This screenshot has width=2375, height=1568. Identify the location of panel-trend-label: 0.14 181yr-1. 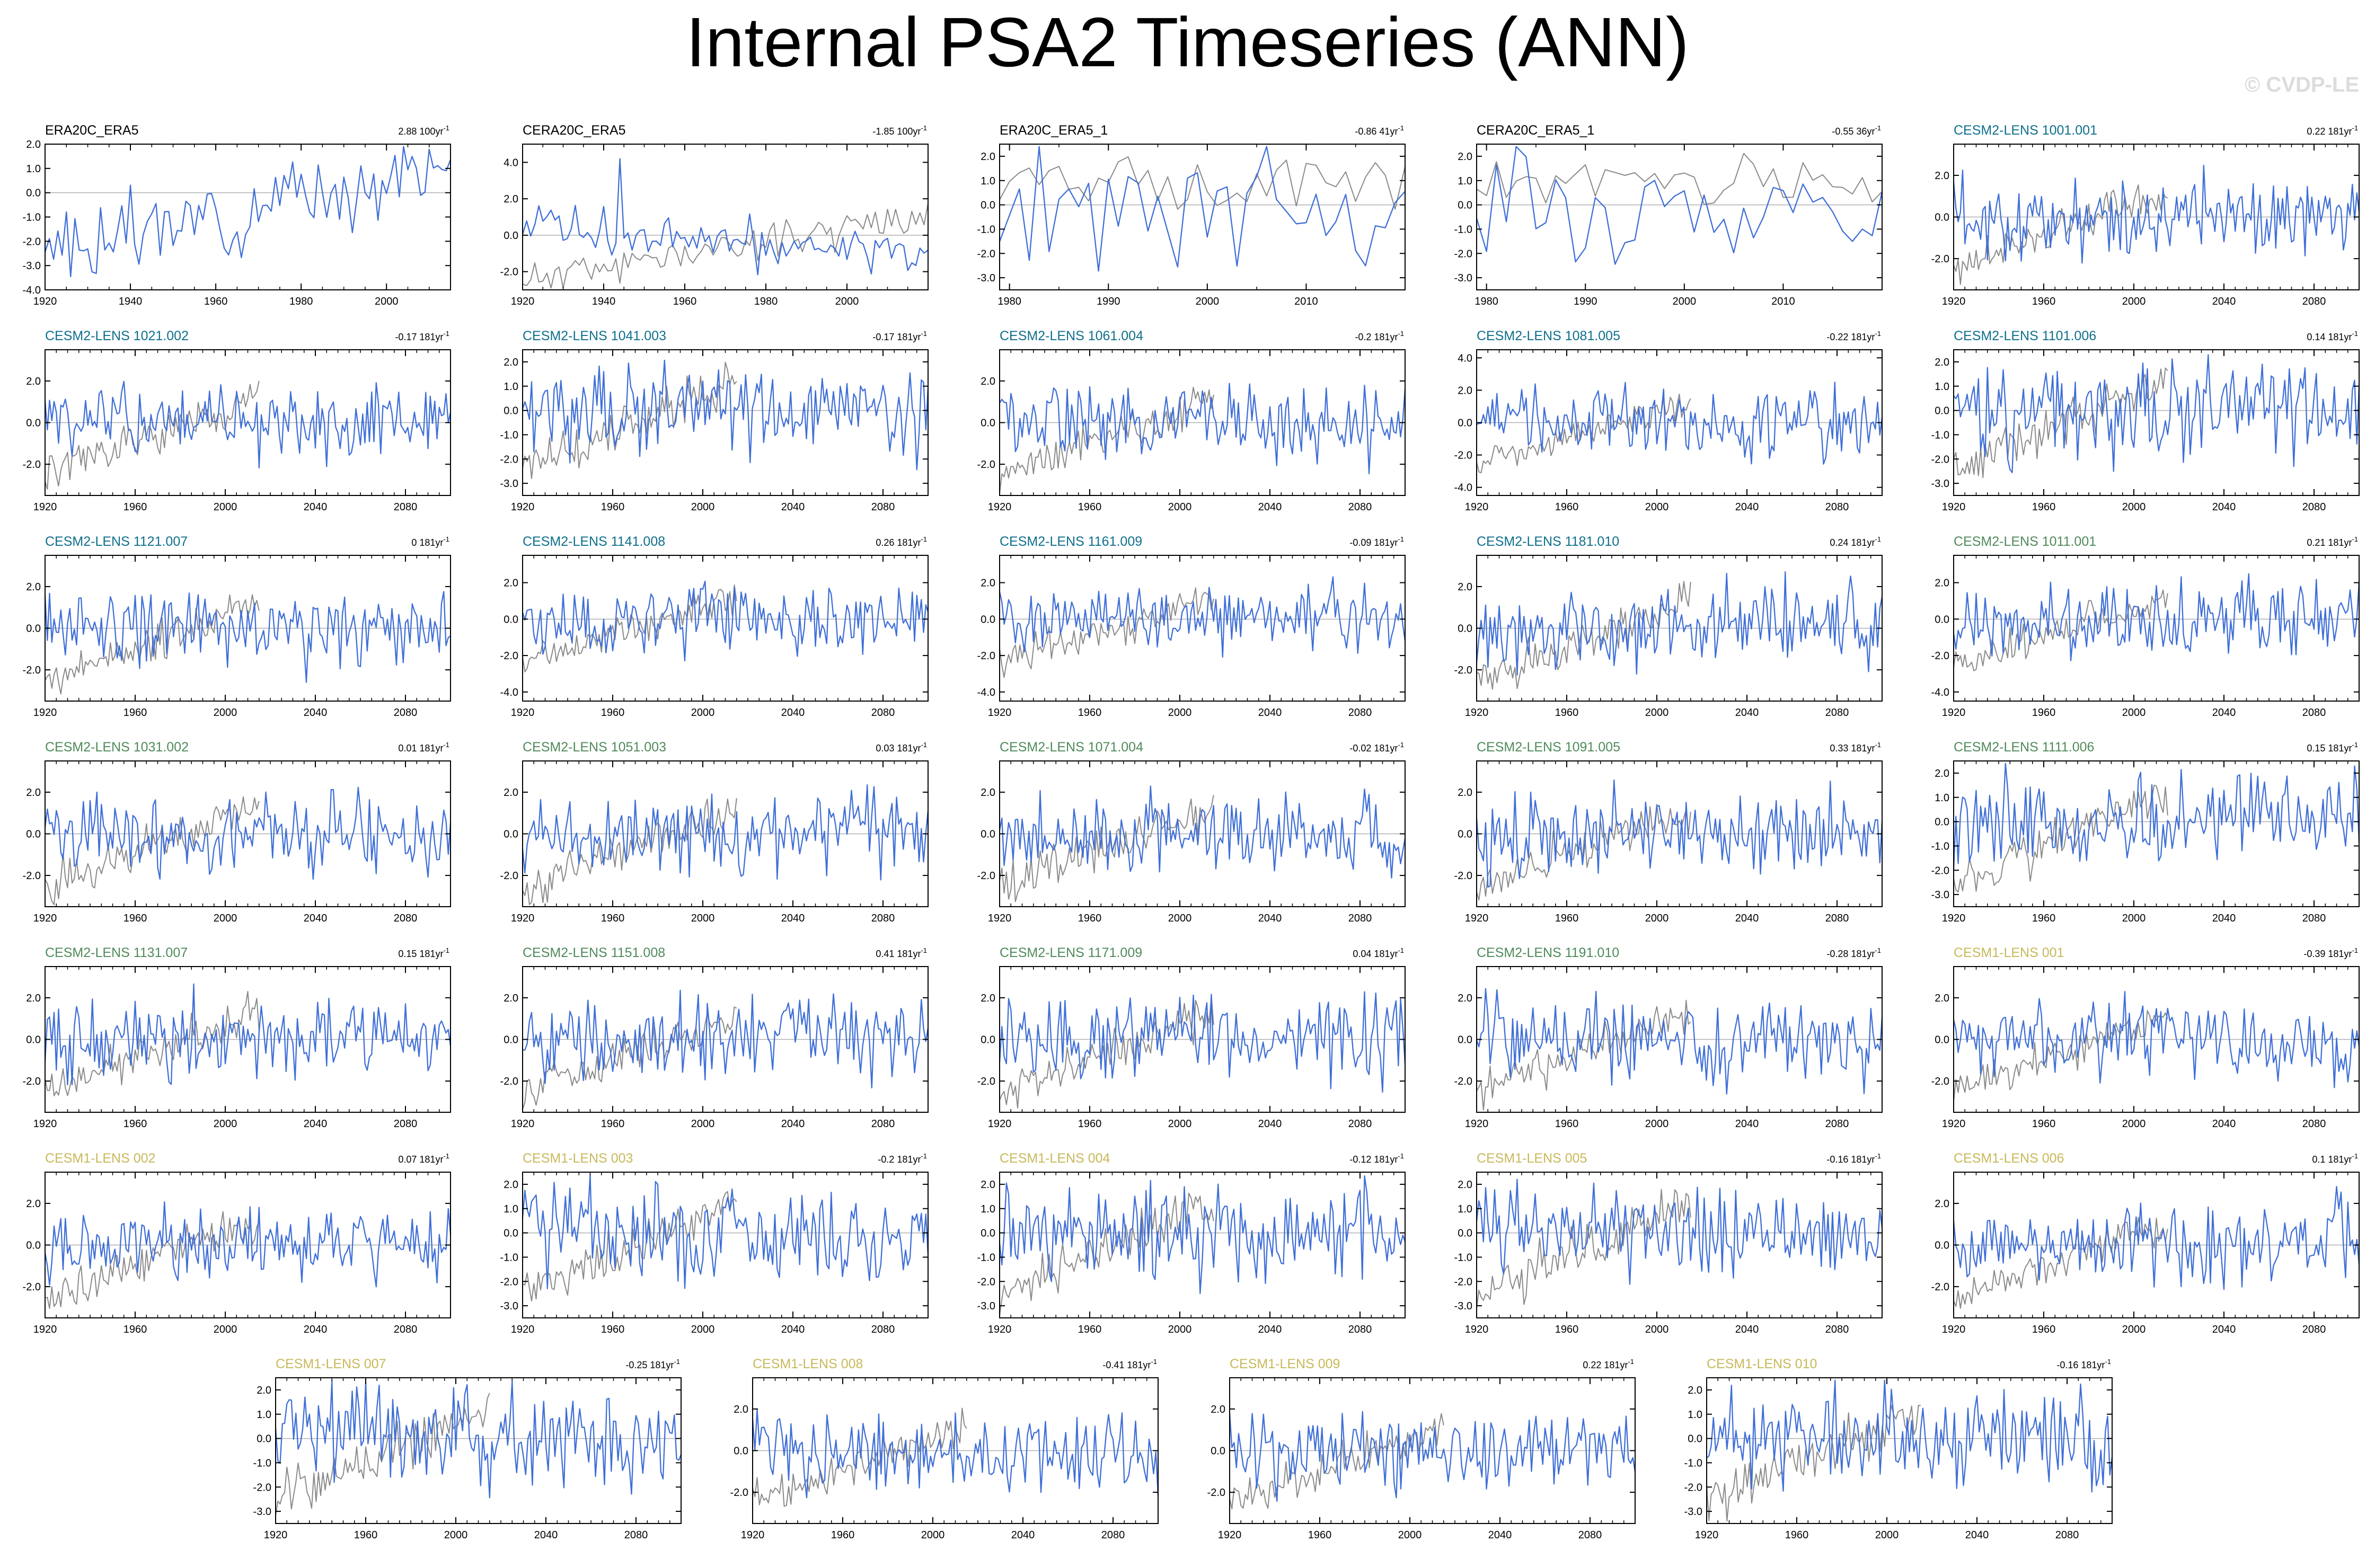
(2333, 336).